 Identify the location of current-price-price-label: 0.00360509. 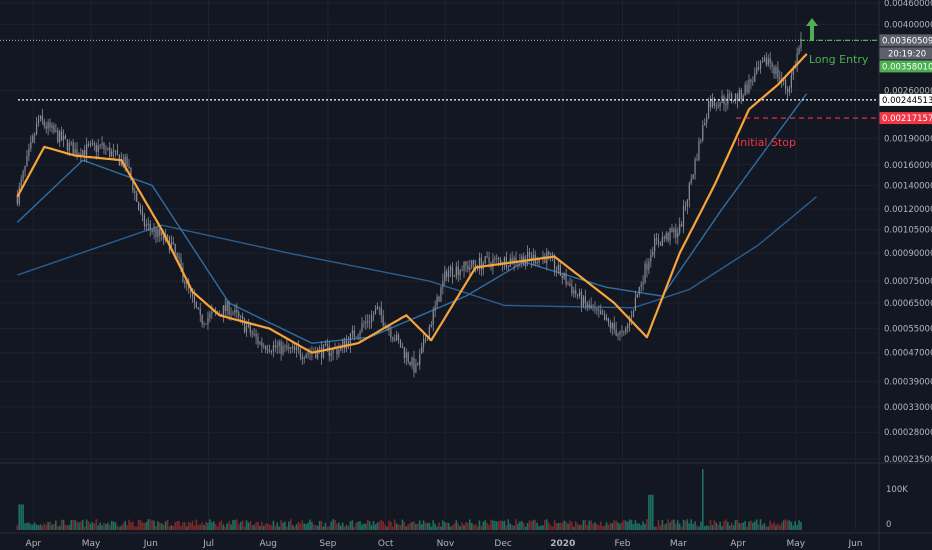
(907, 41).